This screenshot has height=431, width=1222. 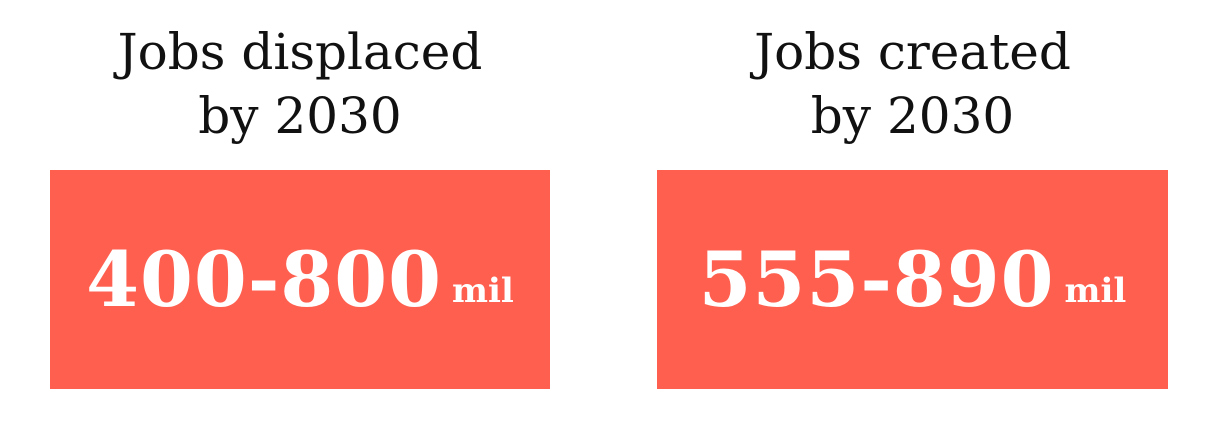 I want to click on heading-line-1: Jobs created, so click(x=912, y=52).